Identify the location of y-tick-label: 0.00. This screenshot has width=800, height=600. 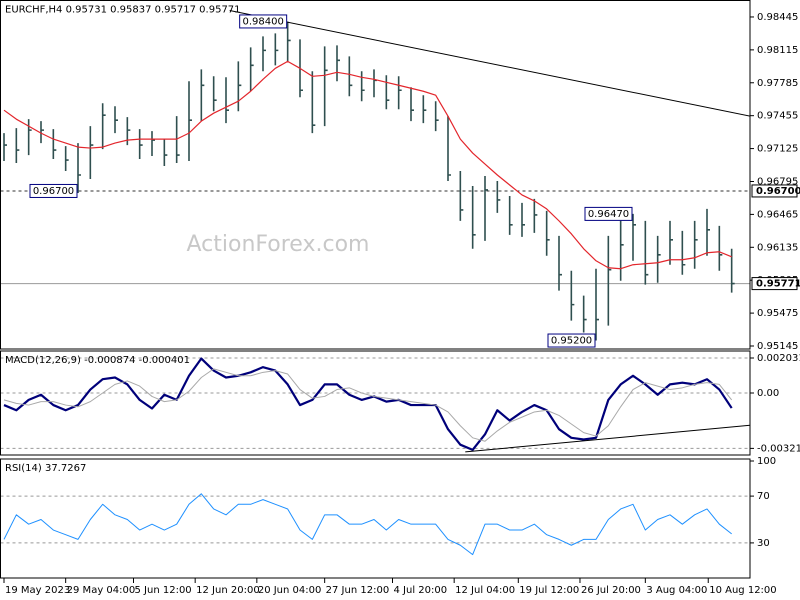
(768, 393).